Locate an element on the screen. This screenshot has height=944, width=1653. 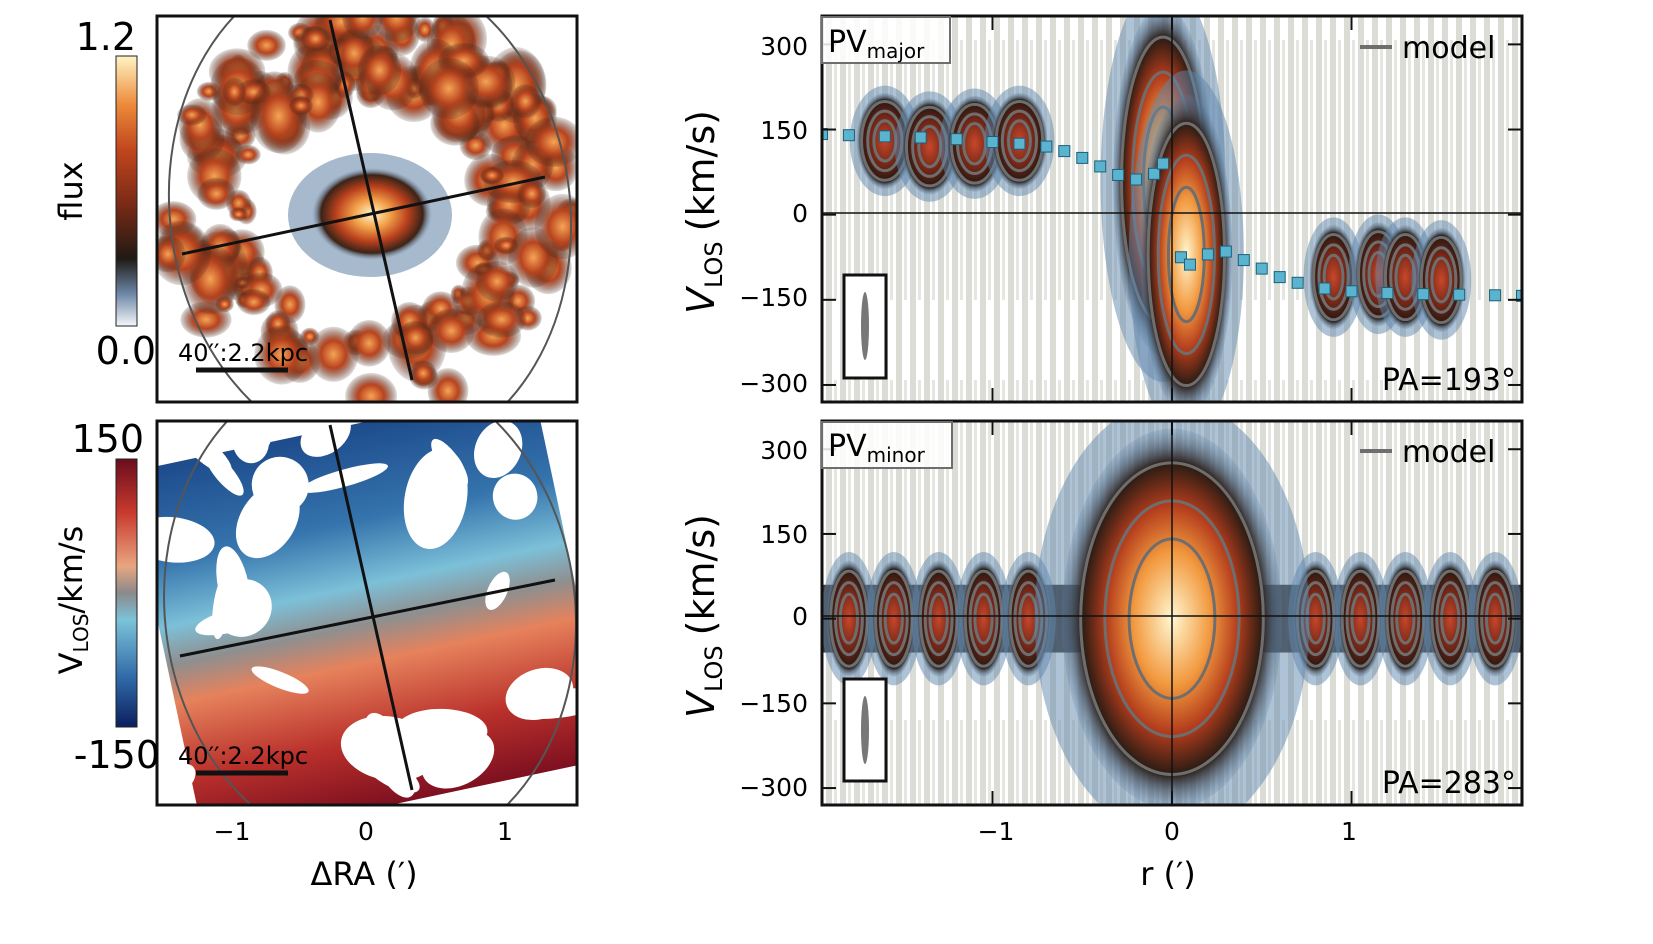
flux-ring-knots is located at coordinates (367, 209).